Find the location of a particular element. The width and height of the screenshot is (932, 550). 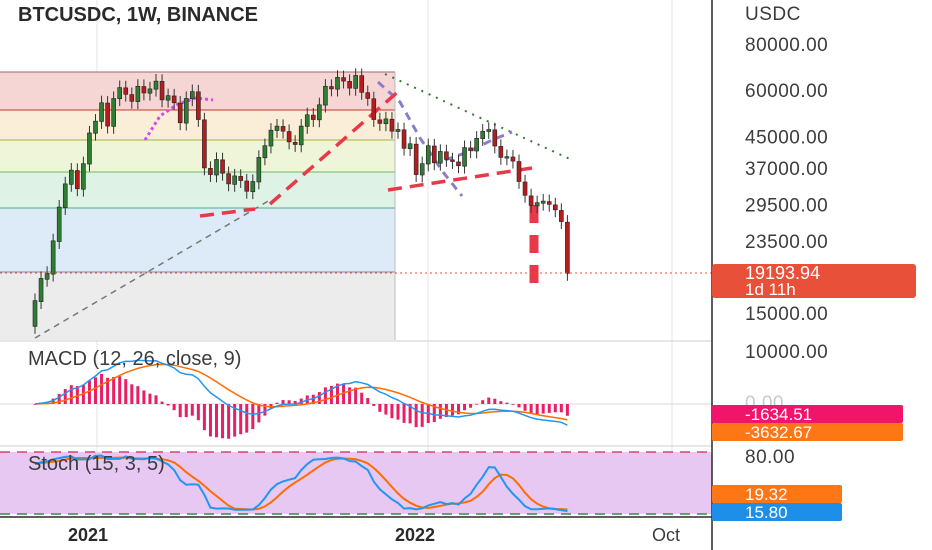

time-axis: 2021 2022 Oct is located at coordinates (374, 535).